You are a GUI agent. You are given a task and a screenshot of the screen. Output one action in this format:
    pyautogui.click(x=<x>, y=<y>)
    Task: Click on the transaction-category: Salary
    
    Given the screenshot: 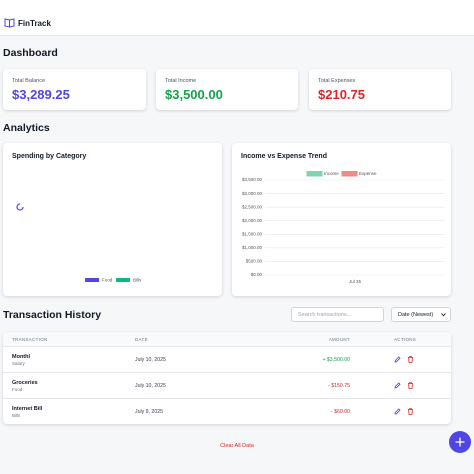 What is the action you would take?
    pyautogui.click(x=18, y=363)
    